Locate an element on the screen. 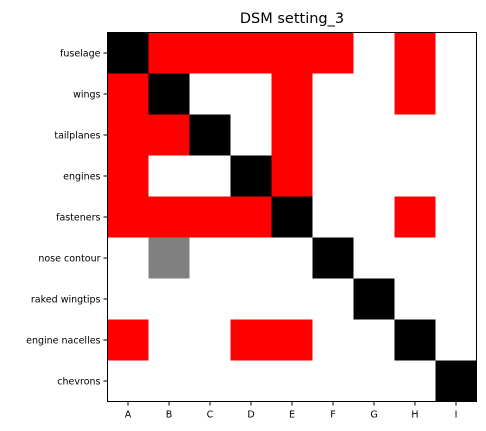  cell-r7-c7 is located at coordinates (415, 340).